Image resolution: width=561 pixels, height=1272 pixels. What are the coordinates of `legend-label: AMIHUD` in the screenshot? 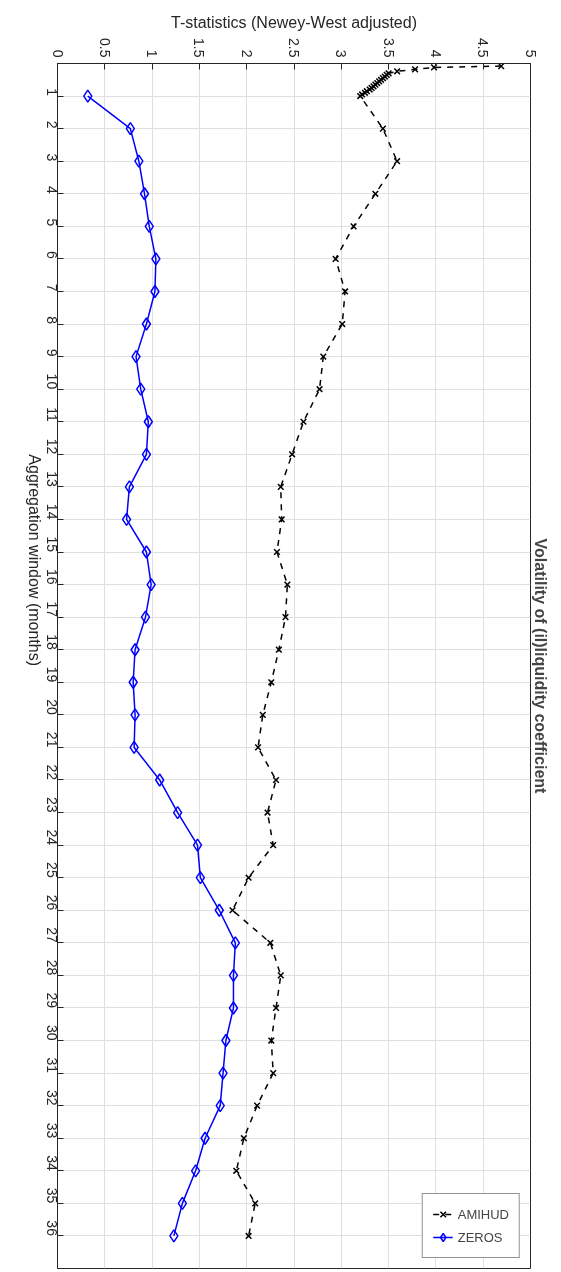 It's located at (483, 1214).